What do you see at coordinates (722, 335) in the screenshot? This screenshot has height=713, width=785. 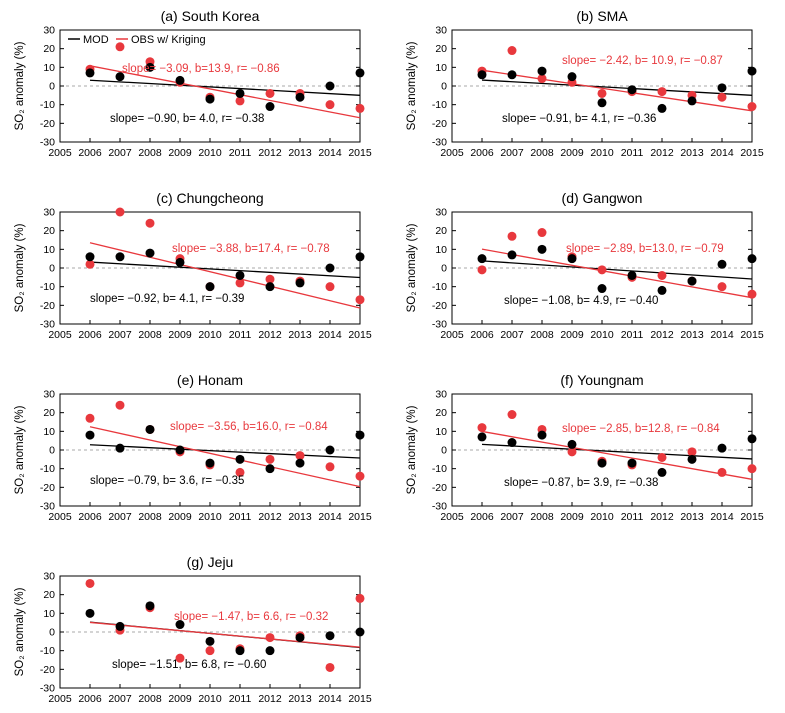 I see `x-tick-label: 2014` at bounding box center [722, 335].